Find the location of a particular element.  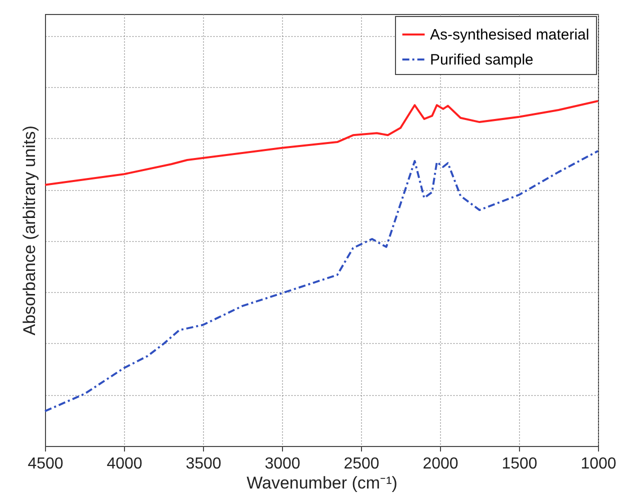

x-tick-label: 3000 is located at coordinates (282, 464).